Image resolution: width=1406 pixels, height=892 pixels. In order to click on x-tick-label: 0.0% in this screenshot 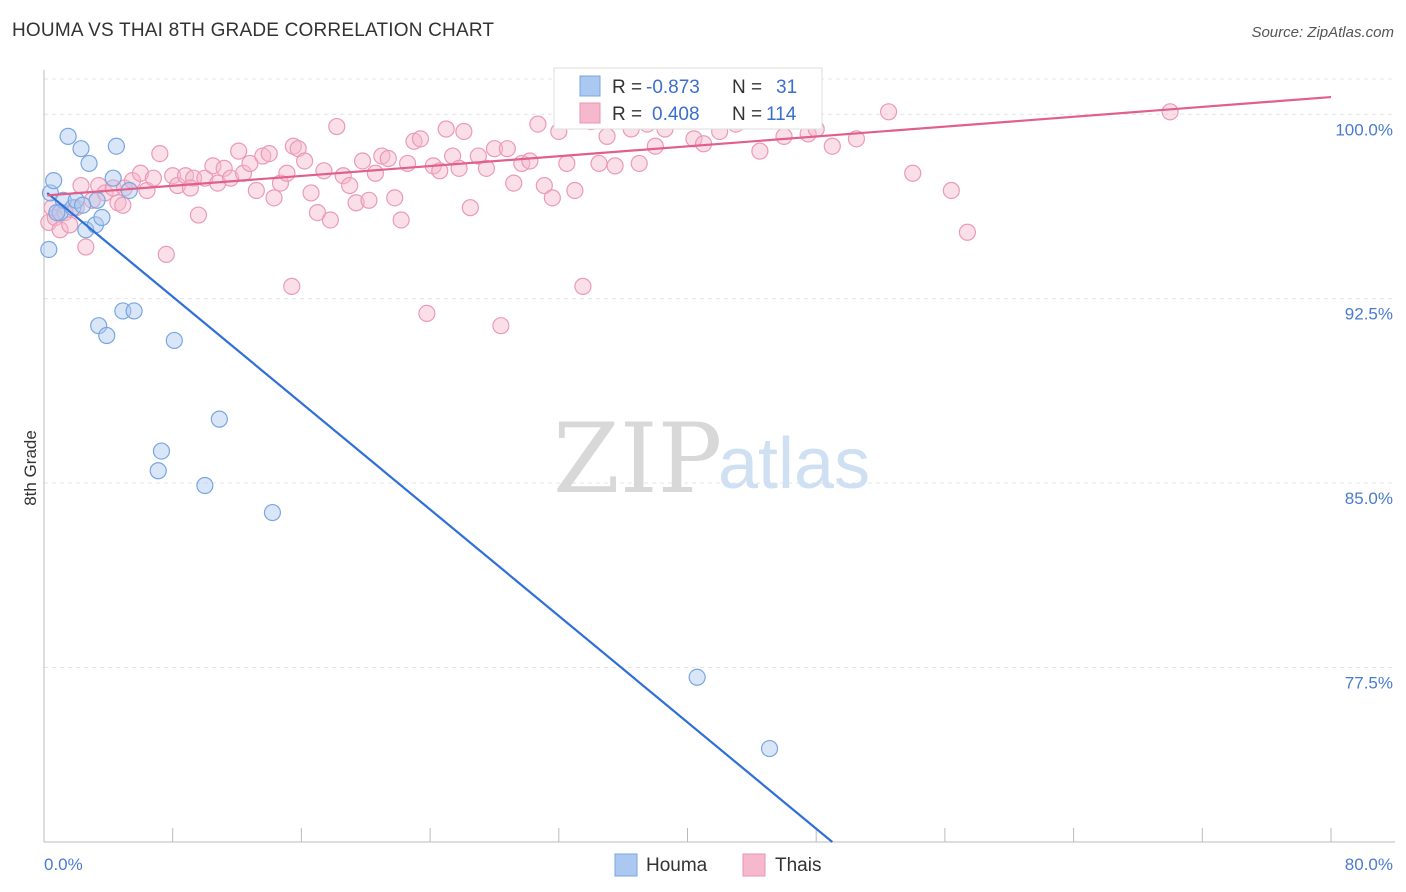, I will do `click(63, 864)`.